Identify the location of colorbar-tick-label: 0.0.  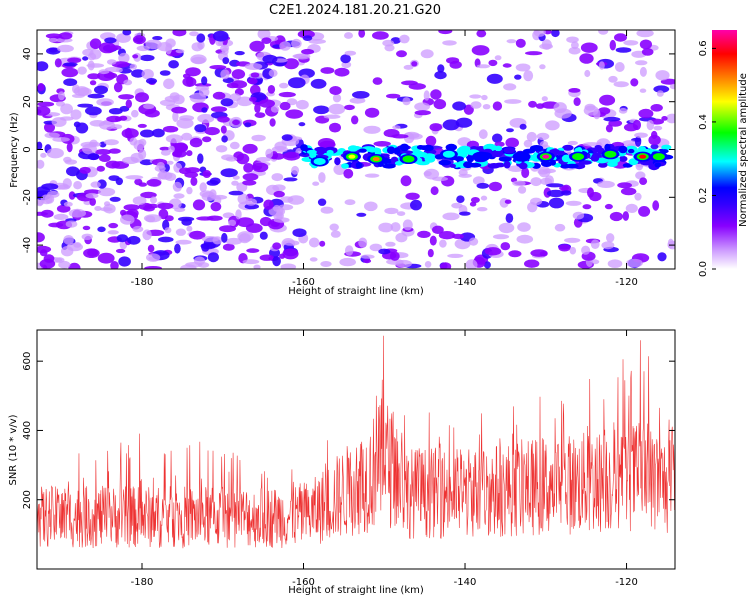
(703, 269).